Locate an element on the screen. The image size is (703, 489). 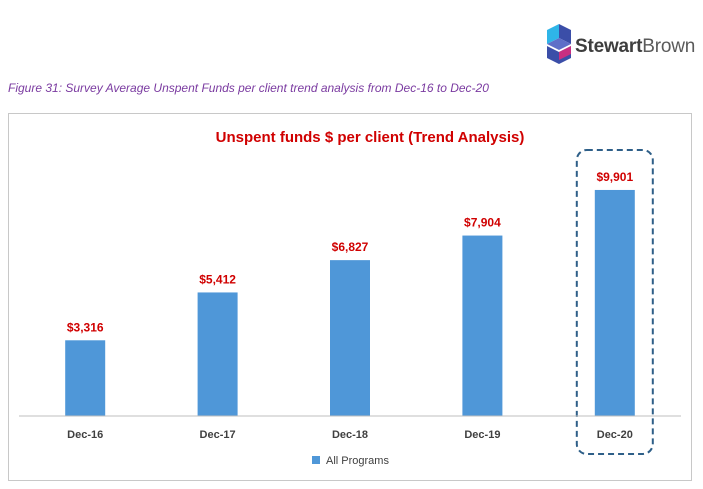
highlight-box is located at coordinates (614, 301).